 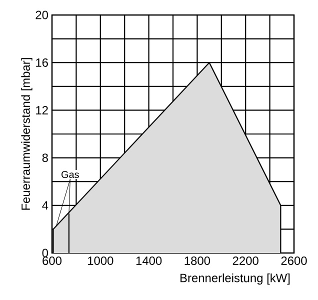 What do you see at coordinates (42, 15) in the screenshot?
I see `y-tick-label: 20` at bounding box center [42, 15].